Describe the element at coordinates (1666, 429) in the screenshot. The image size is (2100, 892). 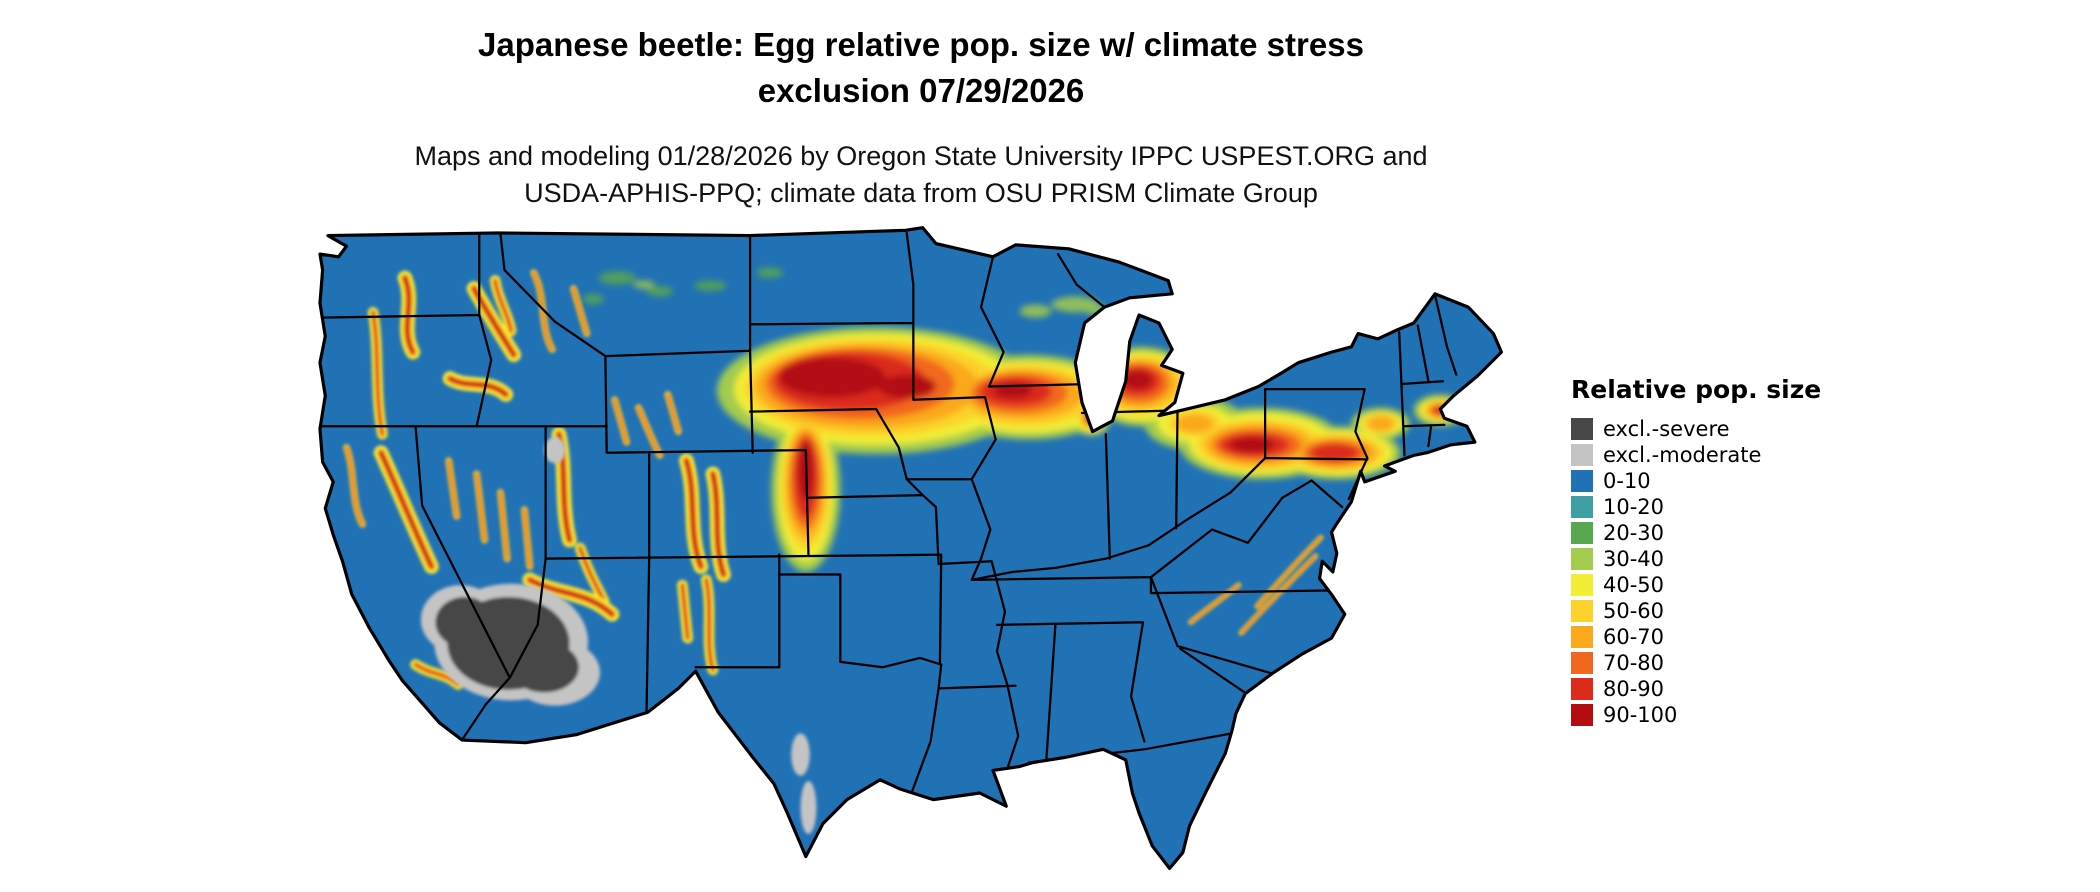
I see `legend-item-label: excl.-severe` at that location.